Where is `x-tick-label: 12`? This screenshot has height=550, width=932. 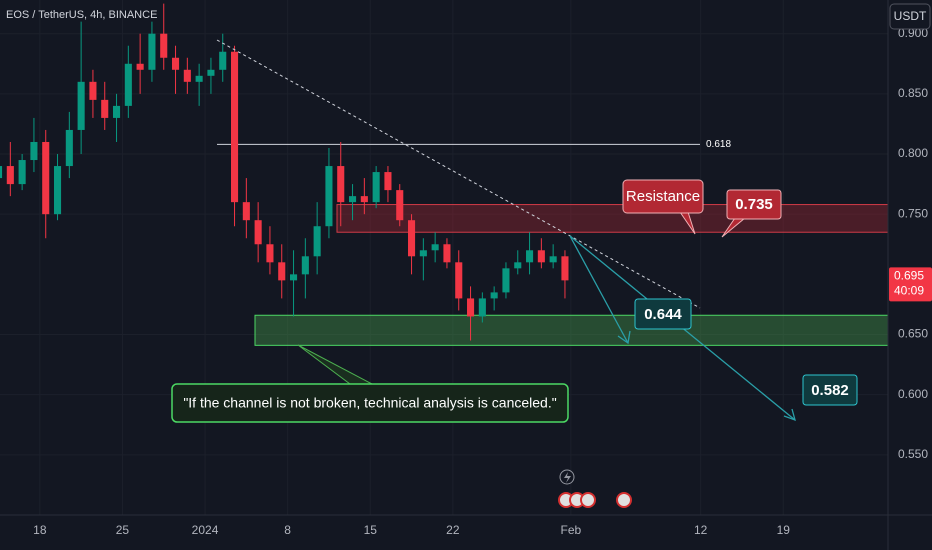
x-tick-label: 12 is located at coordinates (701, 530).